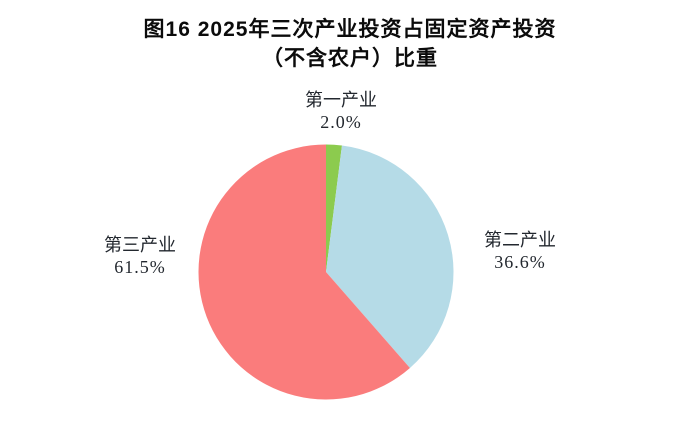  What do you see at coordinates (520, 262) in the screenshot?
I see `slice-percent: 36.6%` at bounding box center [520, 262].